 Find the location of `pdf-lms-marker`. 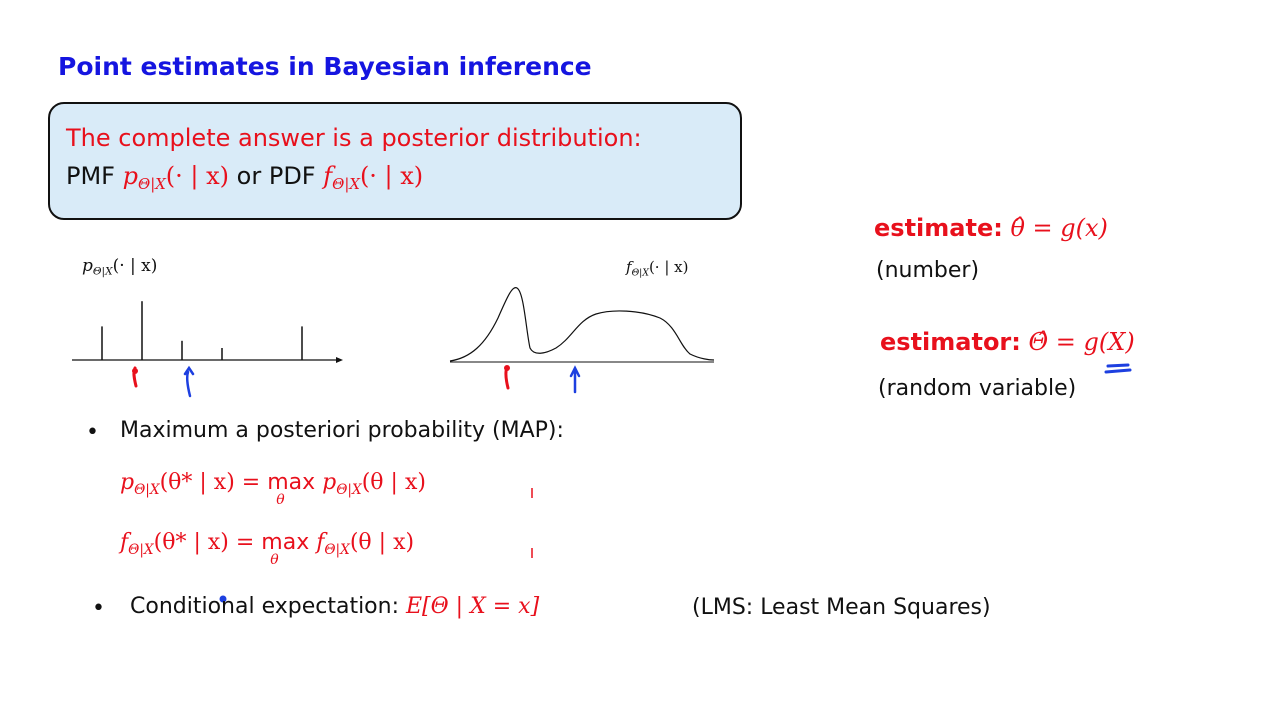

pdf-lms-marker is located at coordinates (575, 379).